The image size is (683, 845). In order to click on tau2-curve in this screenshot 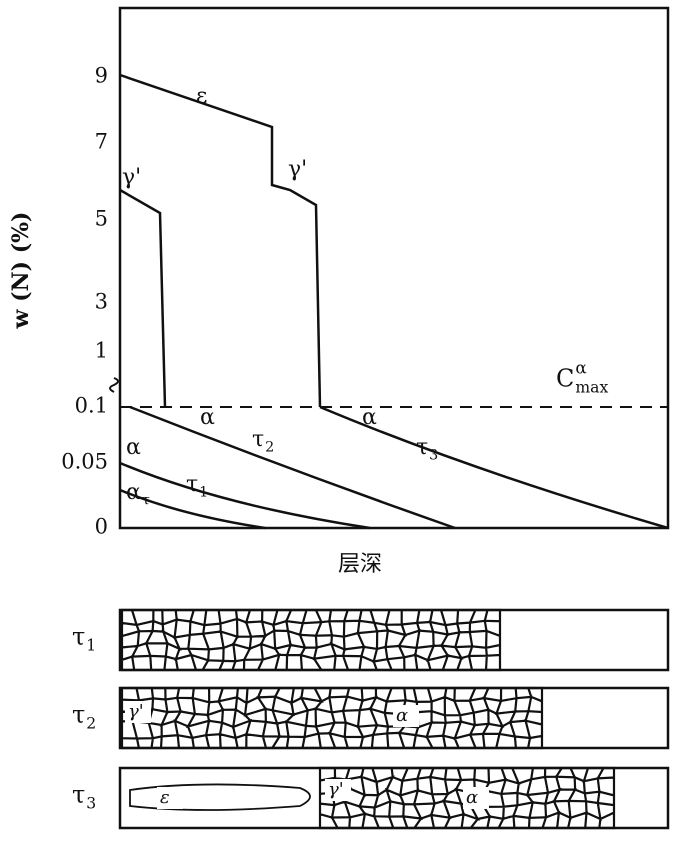, I will do `click(292, 467)`.